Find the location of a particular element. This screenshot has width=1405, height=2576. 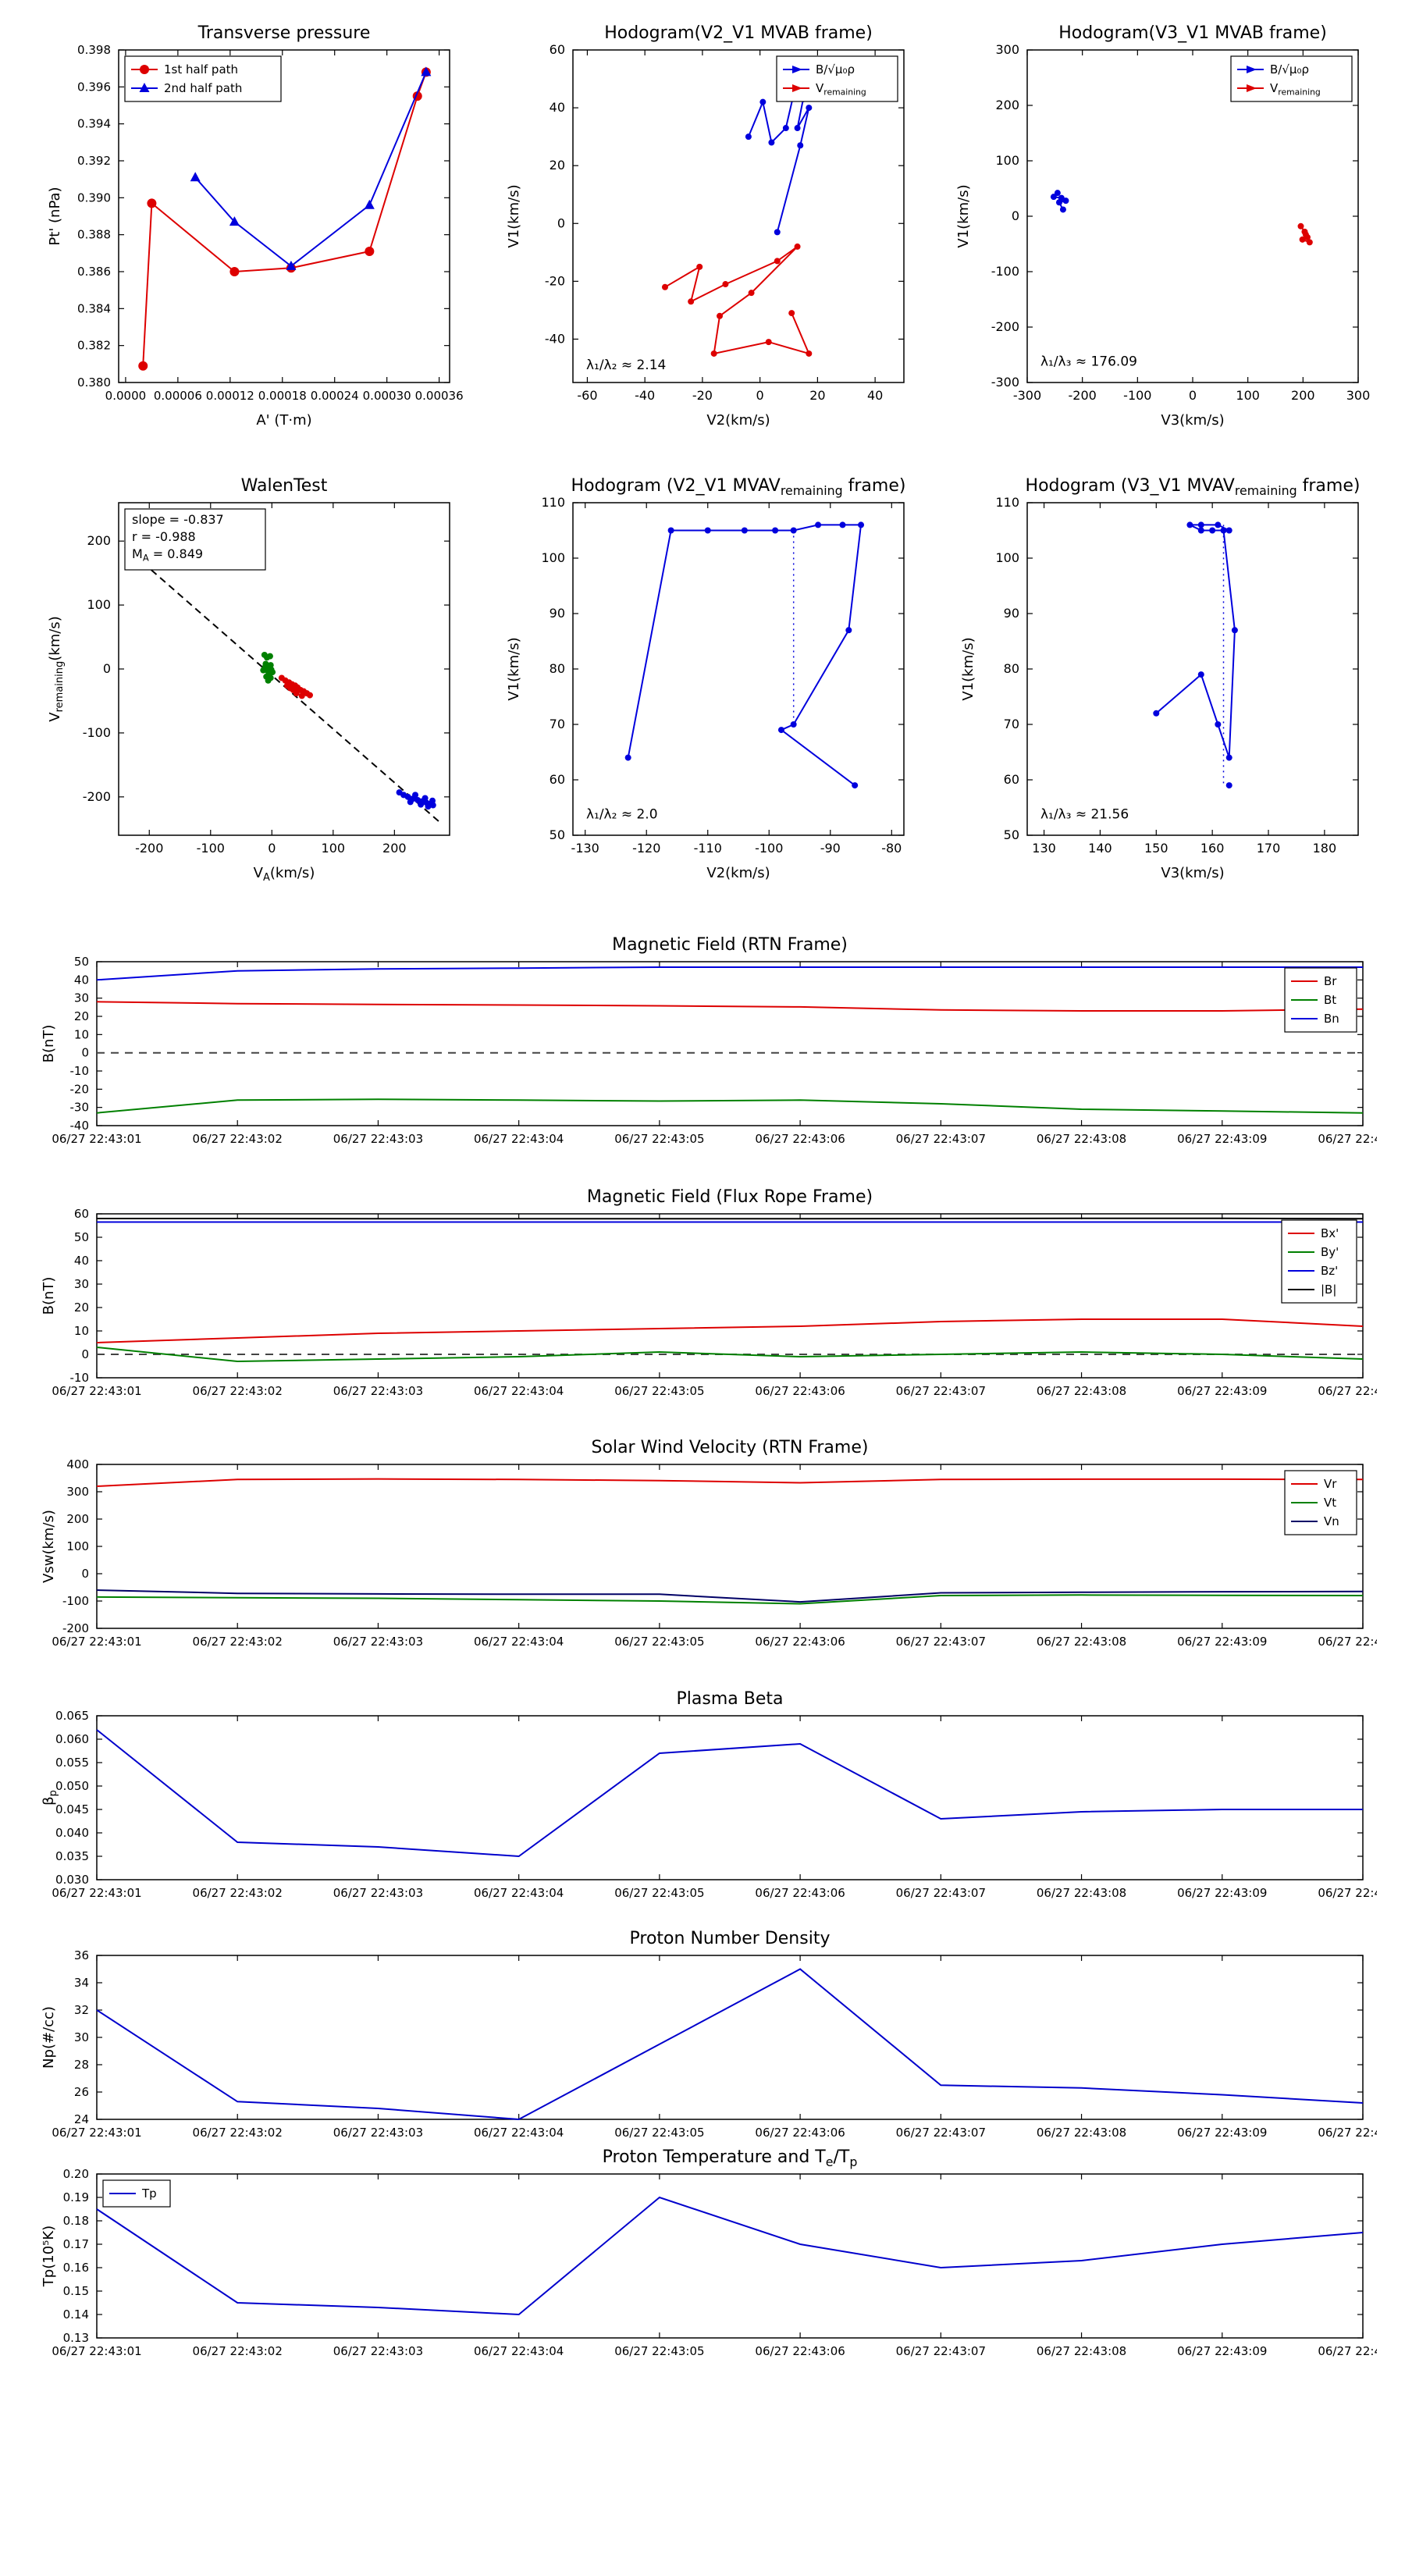

svg-text: 36 is located at coordinates (81, 1955).